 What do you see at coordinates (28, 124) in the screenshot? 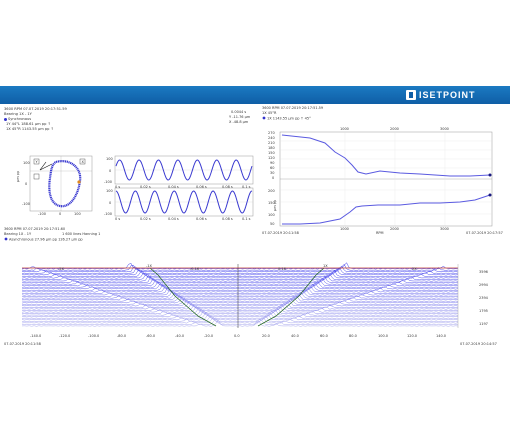
I see `orbit-row-1y: 1Y 44°L 188.61 µm pp ↑` at bounding box center [28, 124].